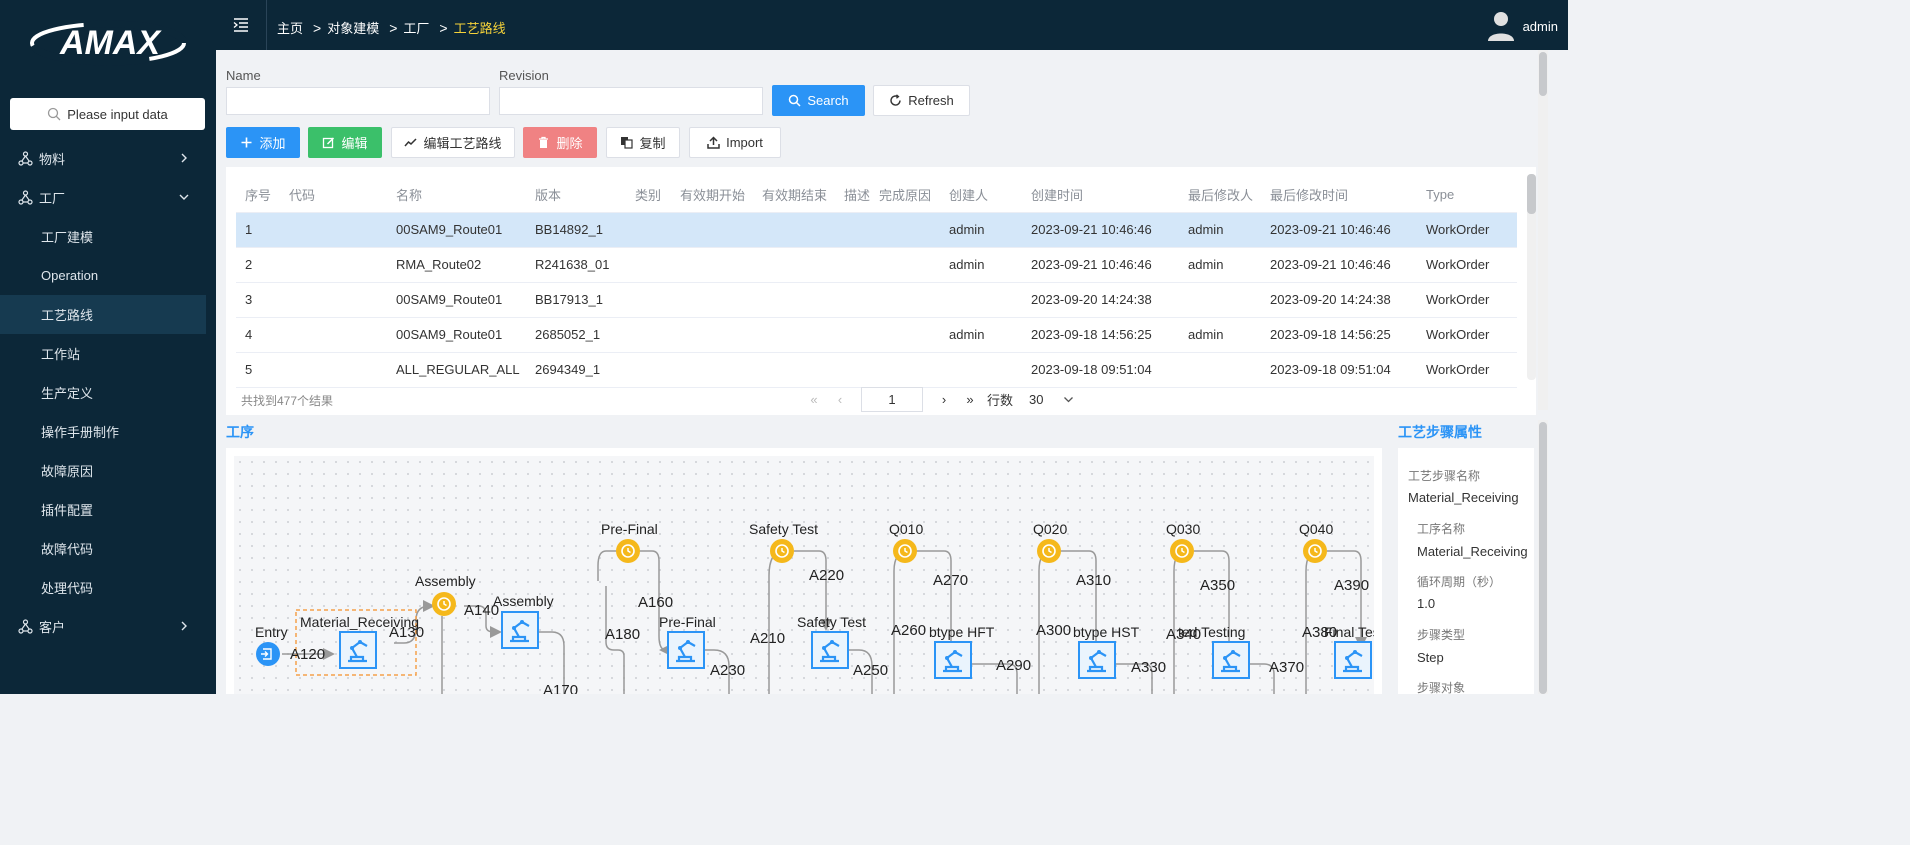 This screenshot has width=1910, height=845. Describe the element at coordinates (1049, 551) in the screenshot. I see `q020-timer-icon` at that location.